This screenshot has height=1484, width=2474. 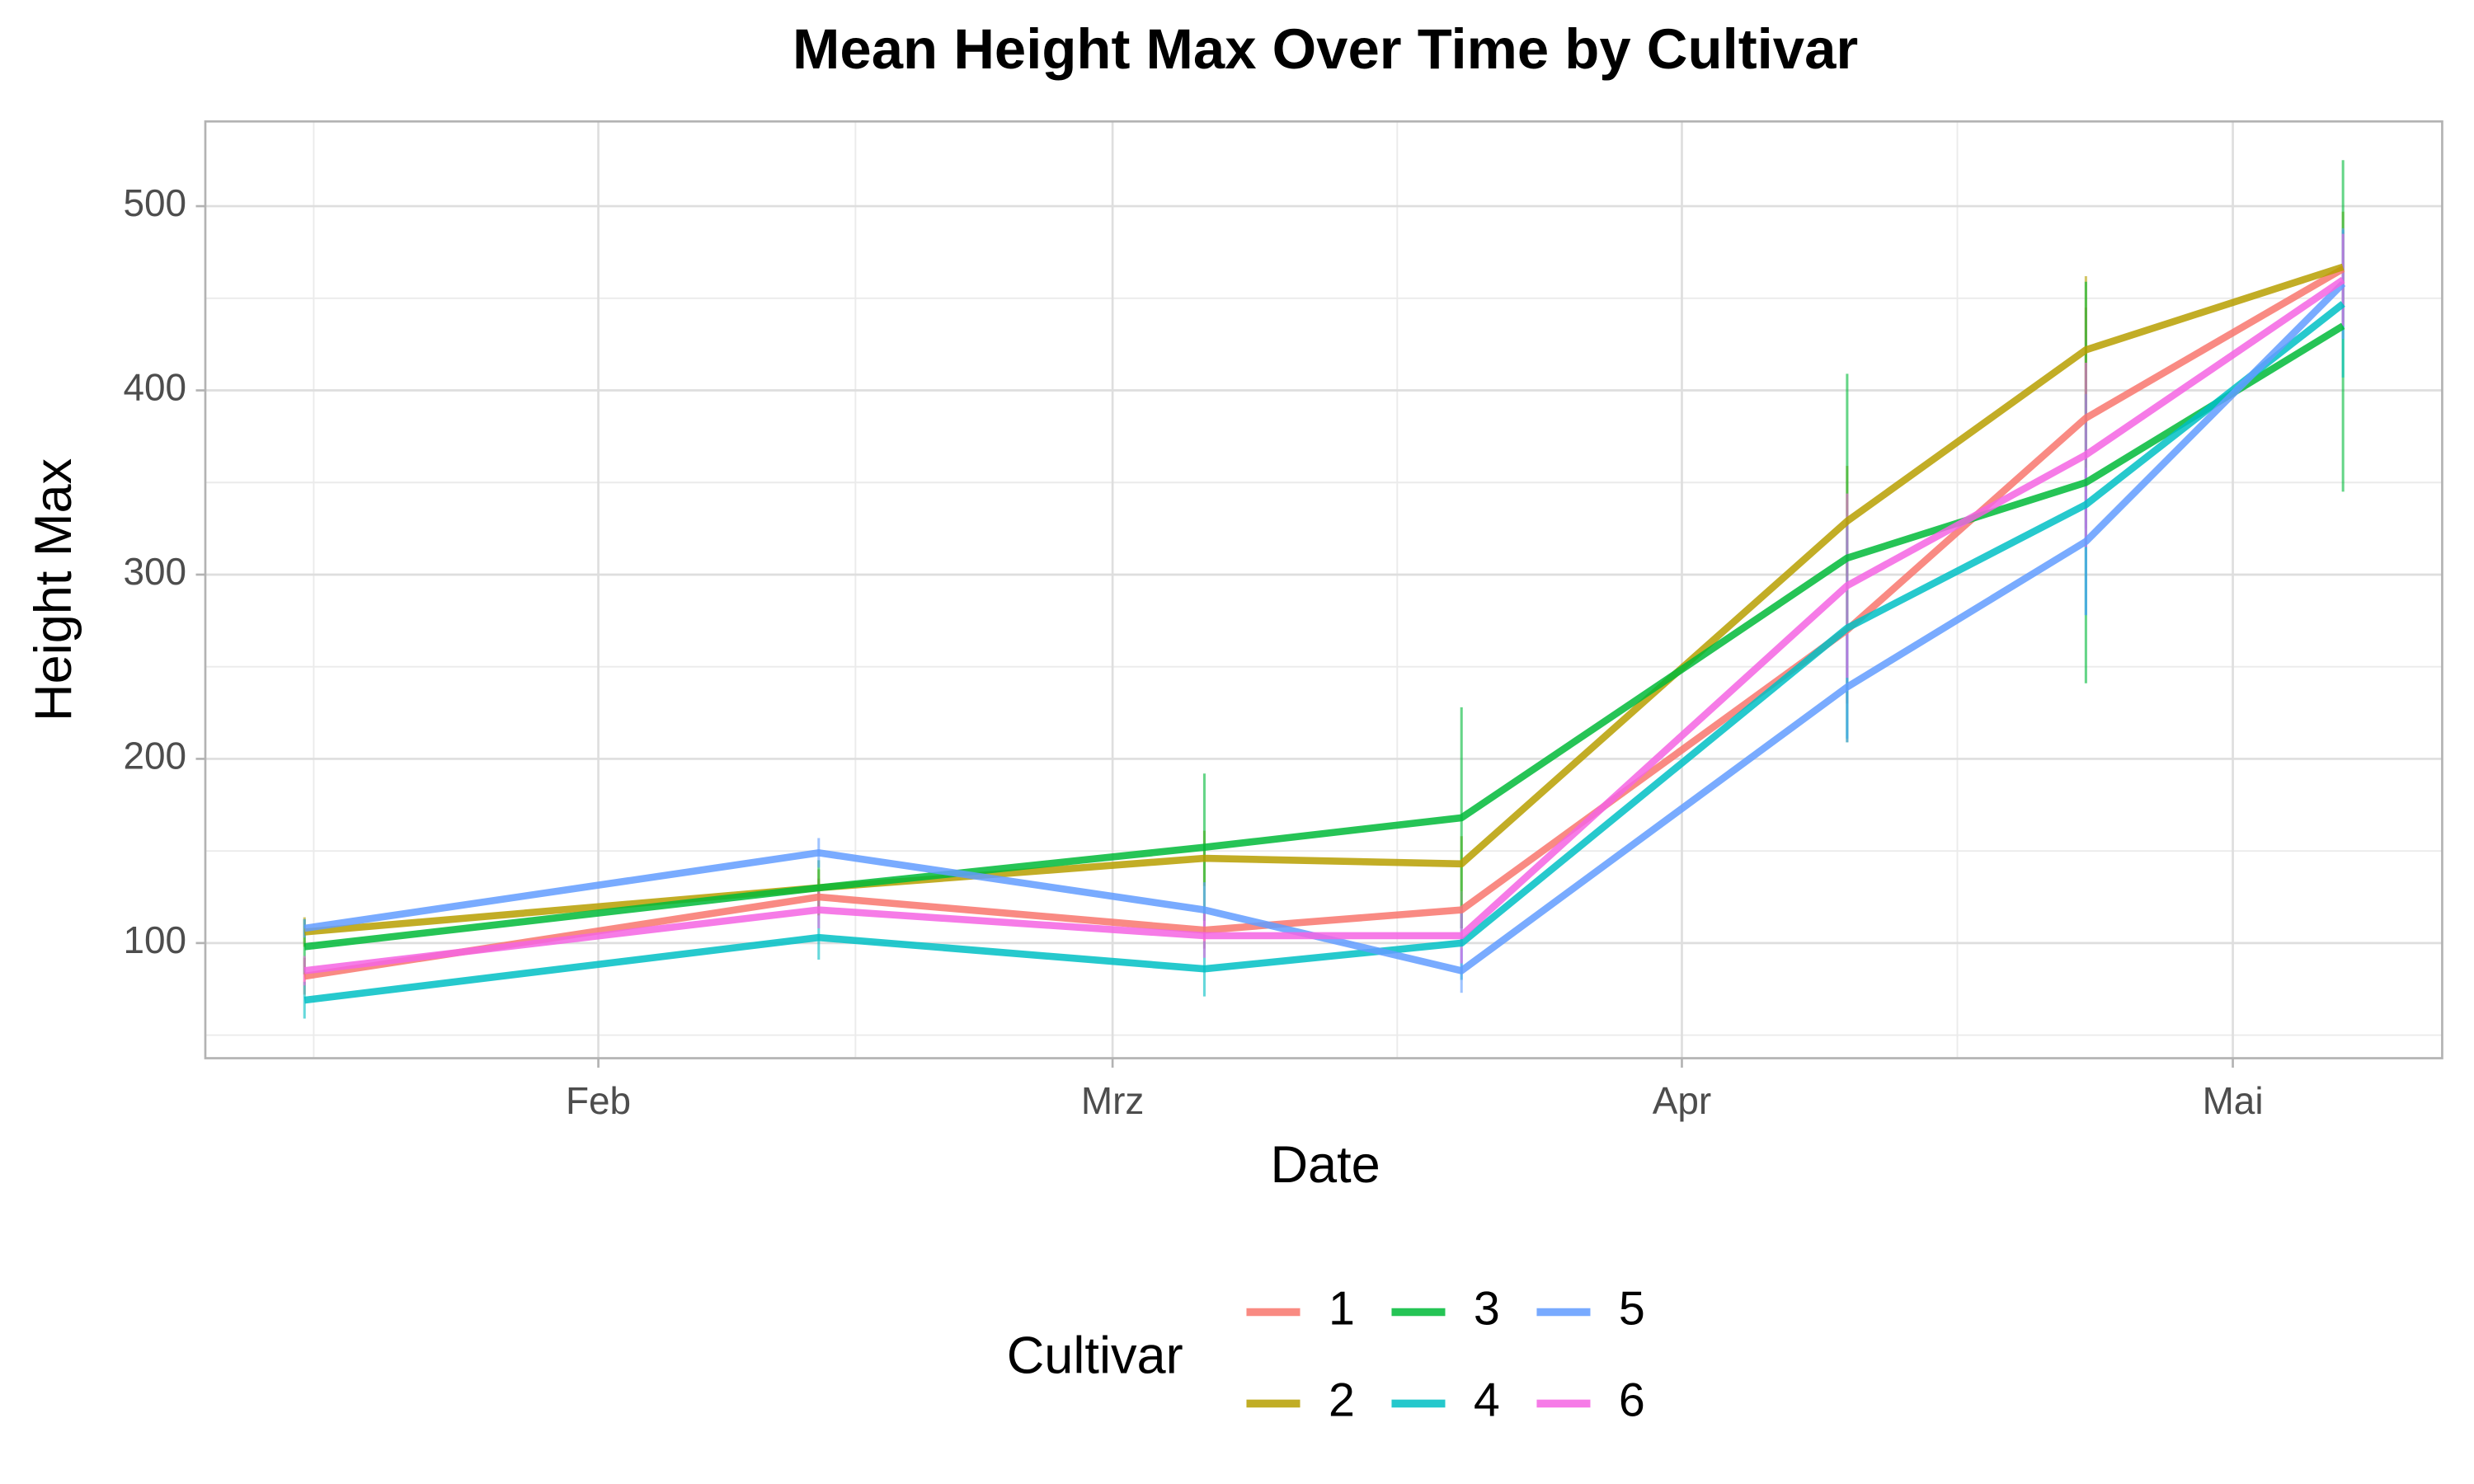 What do you see at coordinates (1682, 1100) in the screenshot?
I see `x-tick-label: Apr` at bounding box center [1682, 1100].